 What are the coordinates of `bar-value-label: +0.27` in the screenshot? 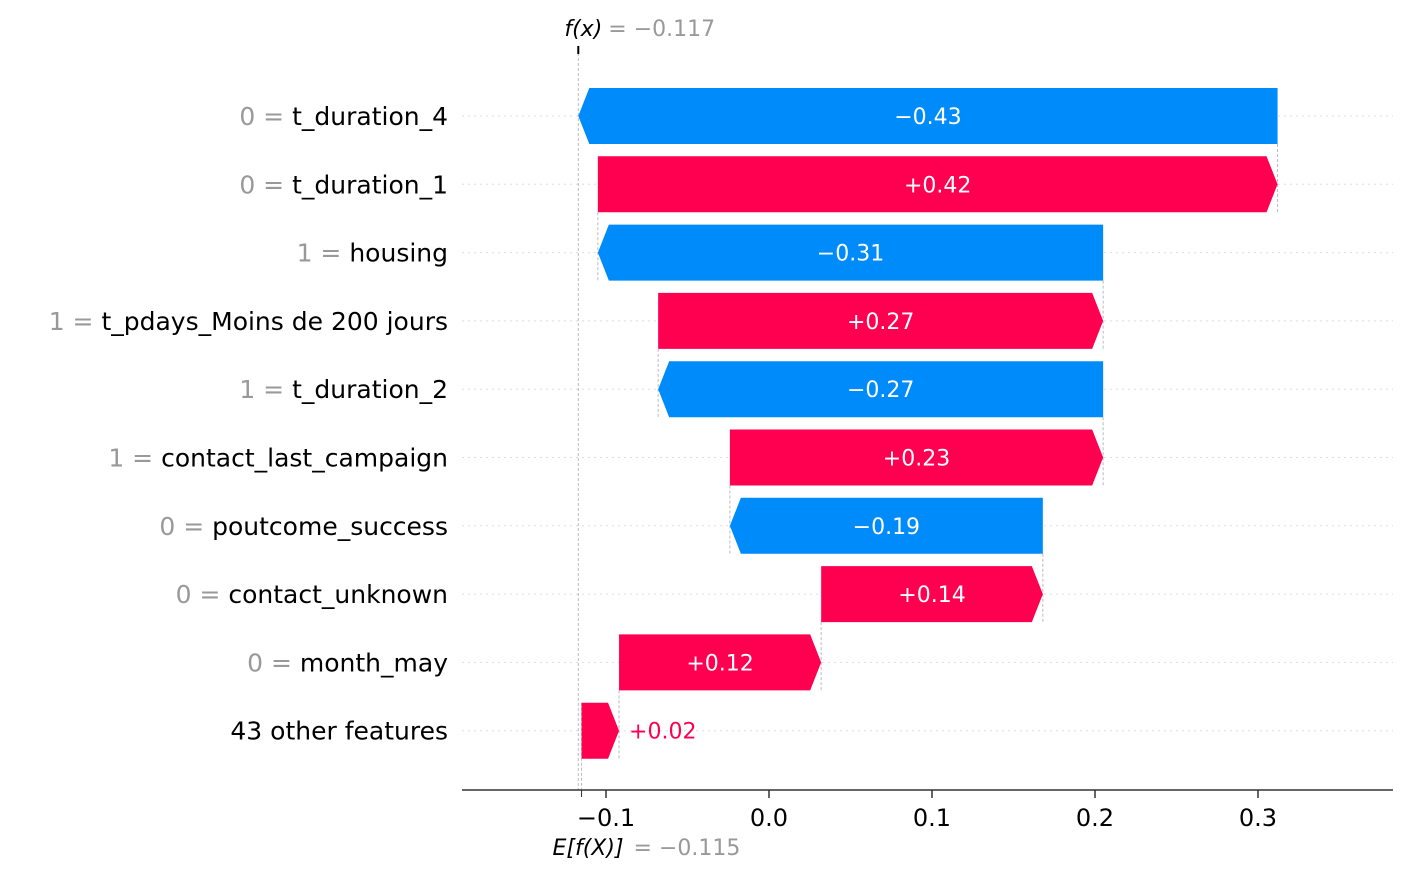 It's located at (880, 322).